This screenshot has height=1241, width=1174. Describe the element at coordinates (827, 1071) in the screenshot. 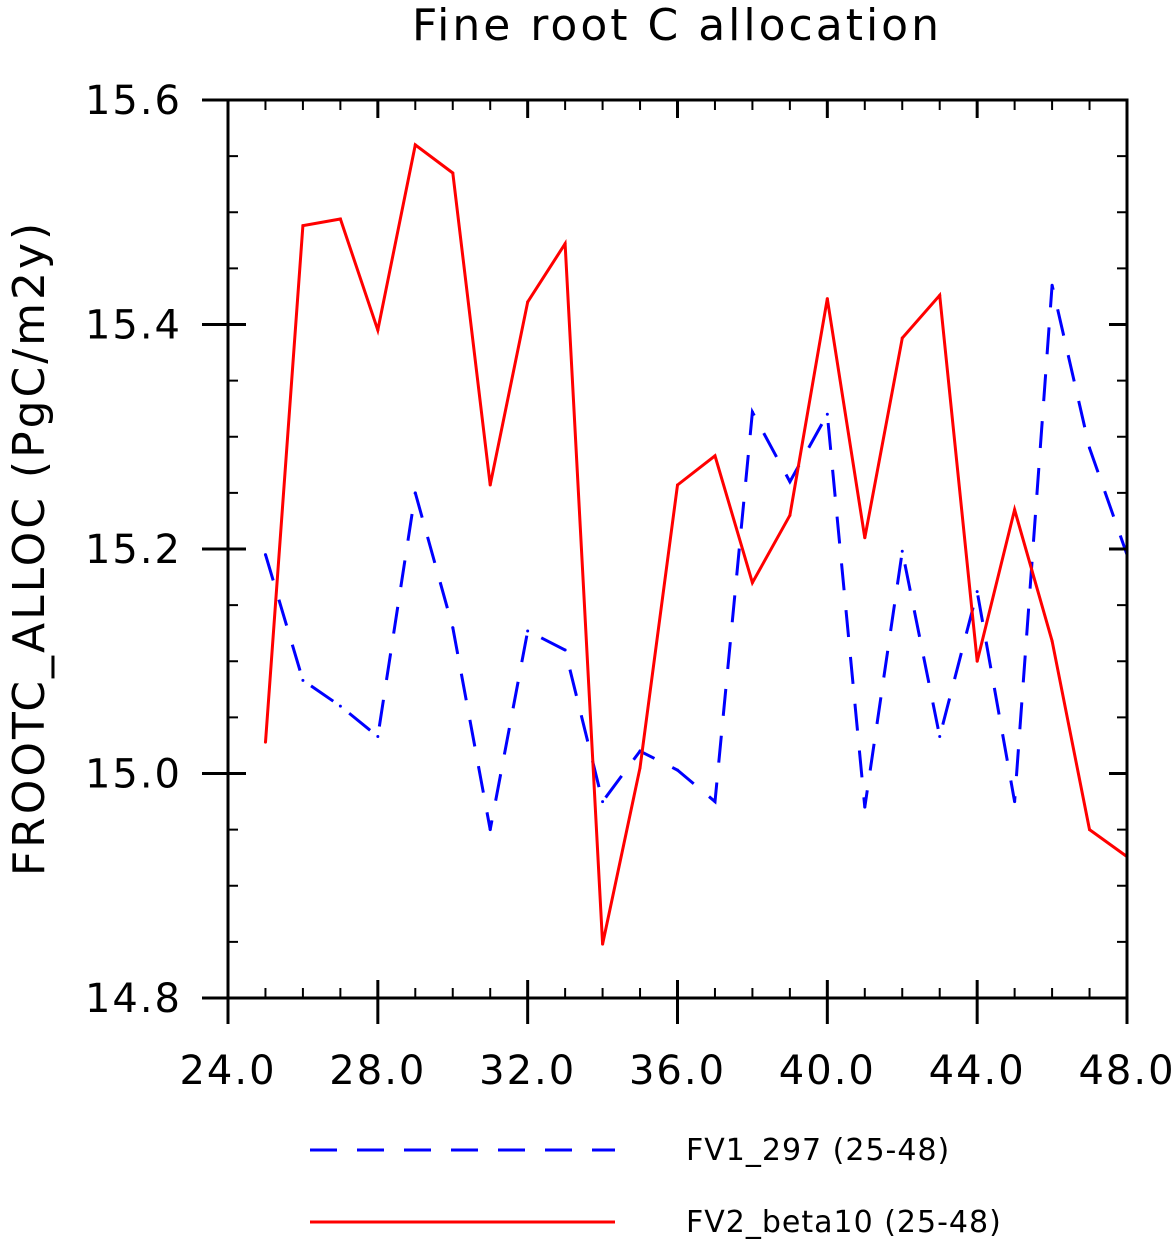

I see `x-tick-label: 40.0` at that location.